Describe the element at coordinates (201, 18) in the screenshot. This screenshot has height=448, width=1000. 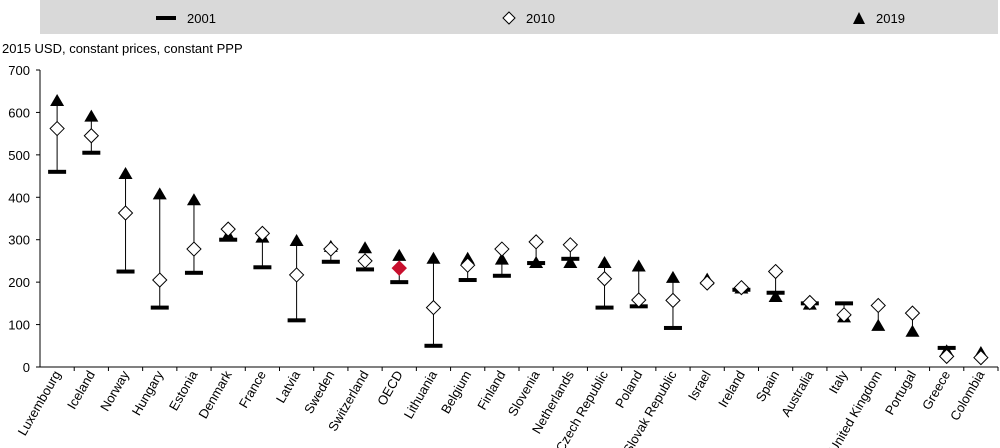
I see `legend-label-2001: 2001` at that location.